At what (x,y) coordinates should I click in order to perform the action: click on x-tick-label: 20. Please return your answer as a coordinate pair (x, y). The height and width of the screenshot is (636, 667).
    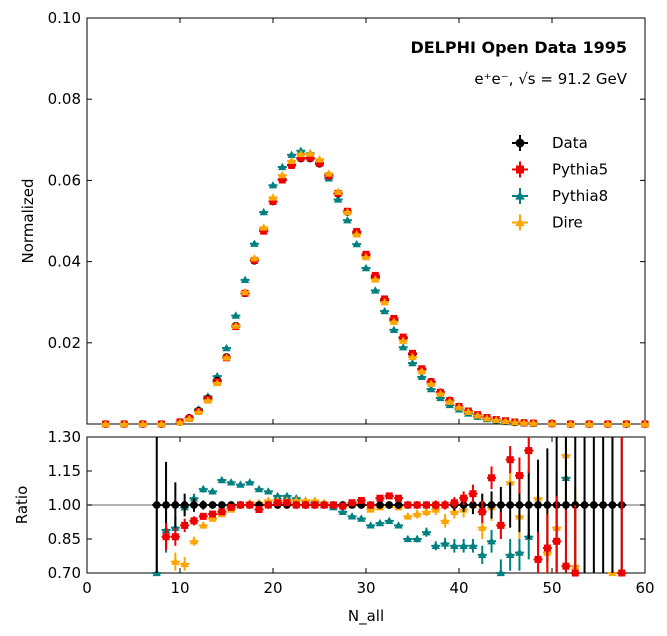
    Looking at the image, I should click on (272, 588).